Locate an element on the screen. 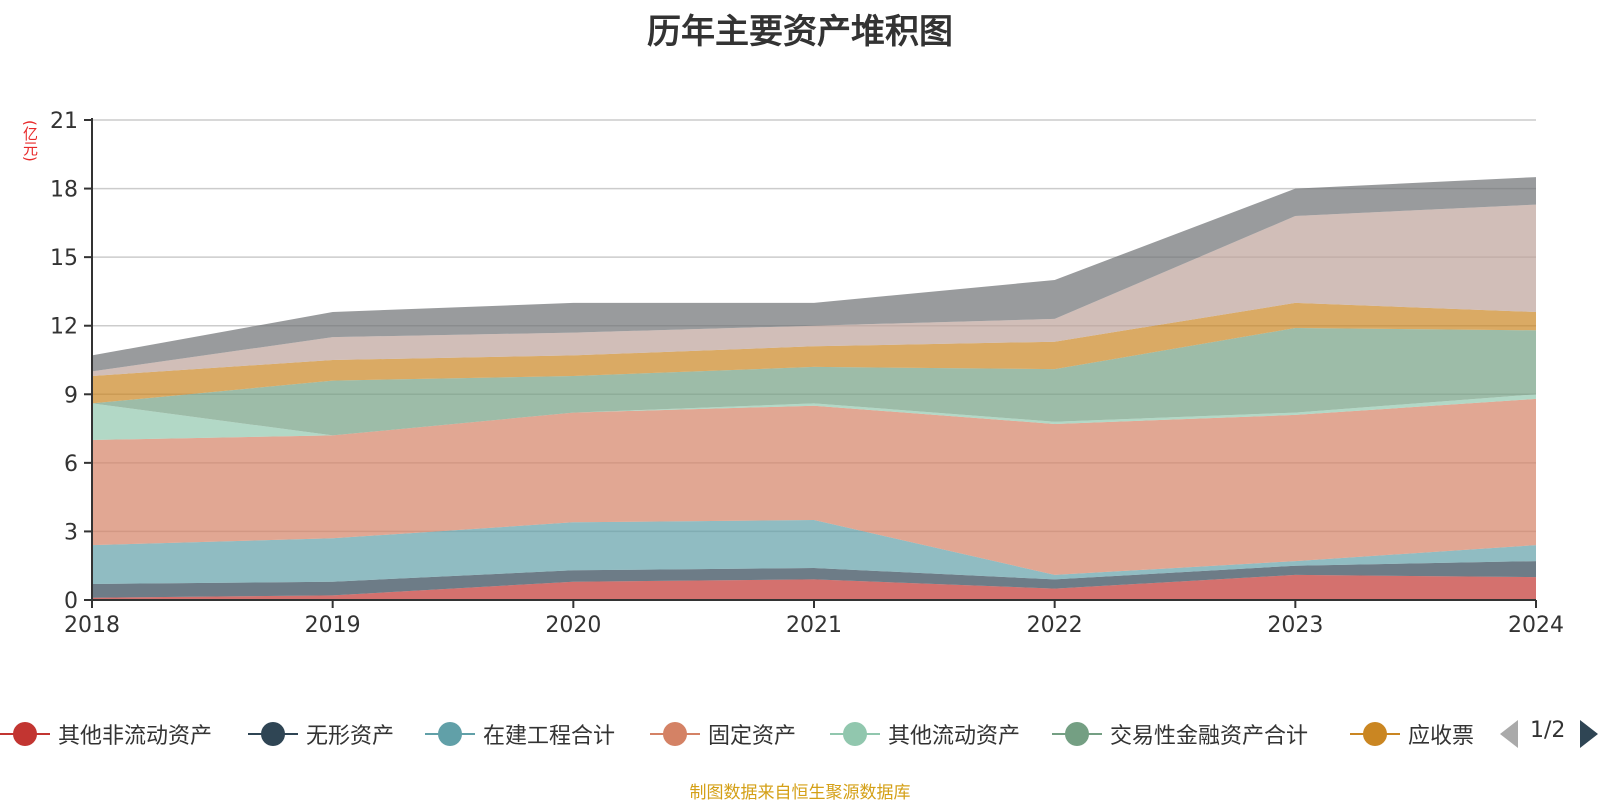 This screenshot has height=803, width=1600. legend-item: 应收票 is located at coordinates (1412, 734).